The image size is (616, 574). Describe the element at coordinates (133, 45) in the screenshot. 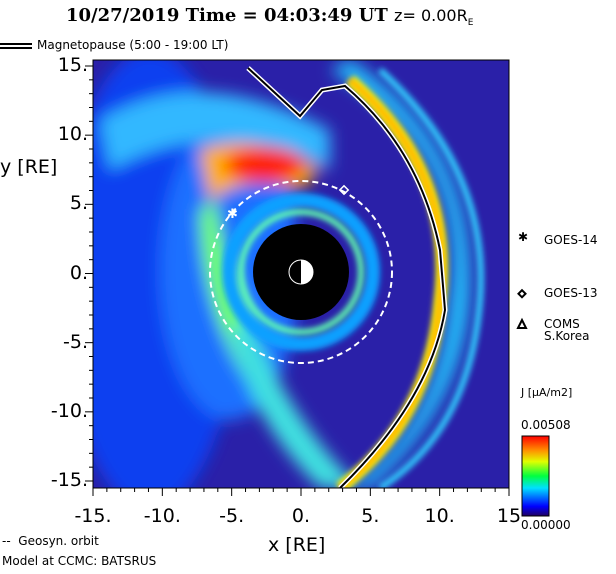

I see `magnetopause-legend-label: Magnetopause (5:00 - 19:00 LT)` at that location.